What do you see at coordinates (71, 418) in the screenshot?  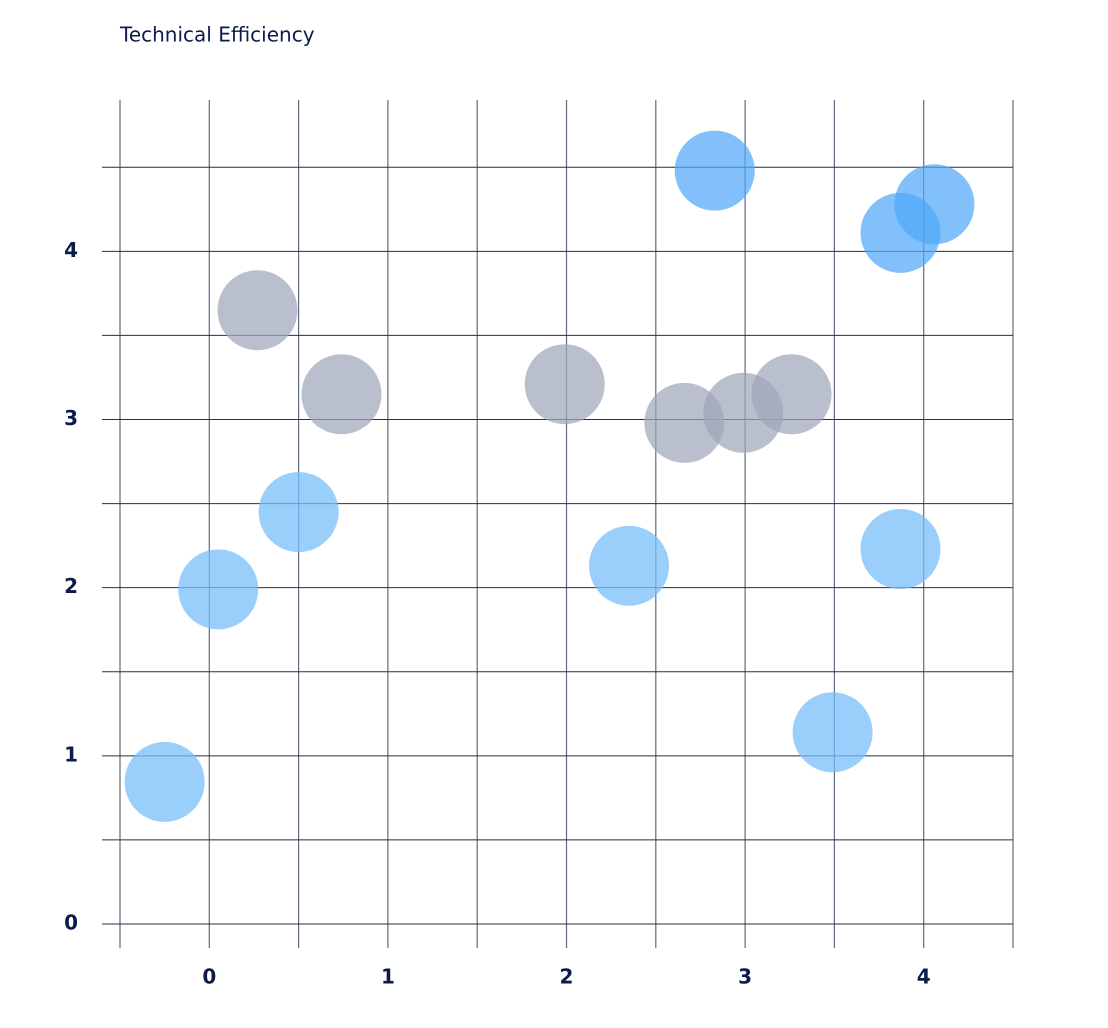 I see `y-tick-label: 3` at bounding box center [71, 418].